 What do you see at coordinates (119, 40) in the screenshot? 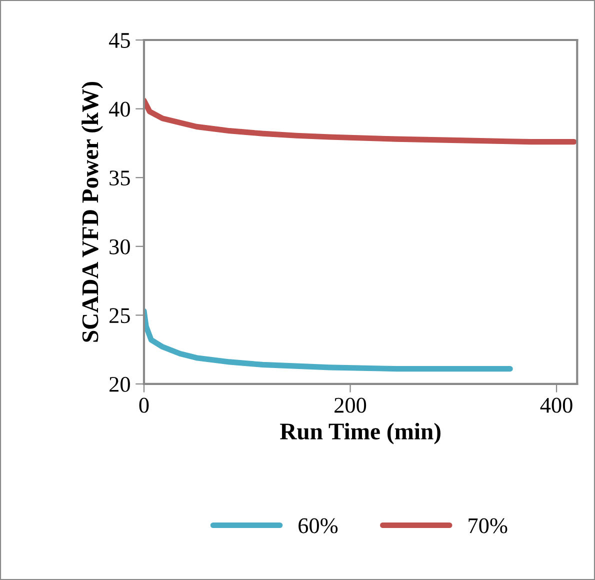
I see `y-tick-label: 45` at bounding box center [119, 40].